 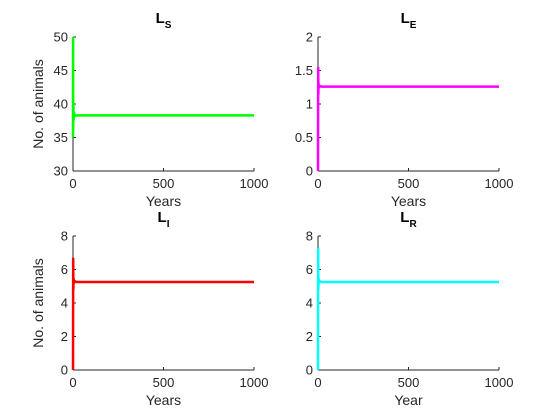 I want to click on series-line-lr, so click(x=407, y=309).